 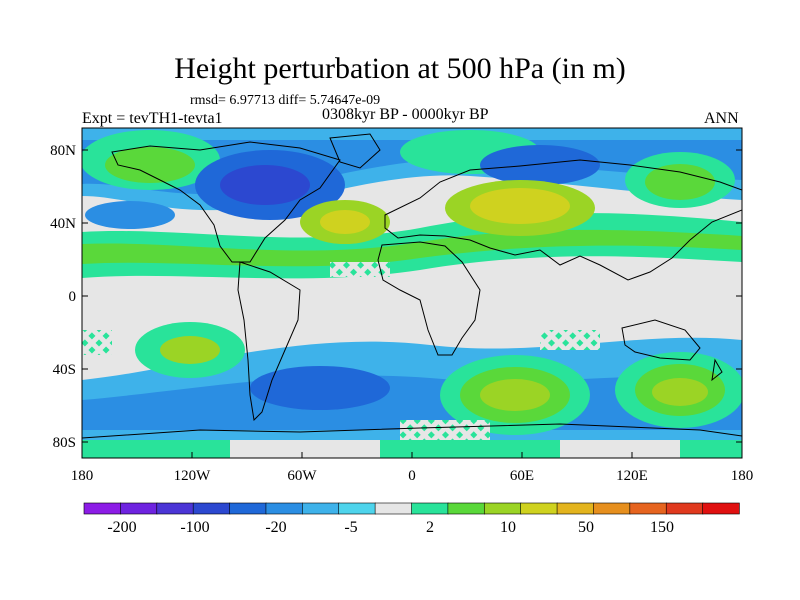 I want to click on colorbar, so click(x=411, y=508).